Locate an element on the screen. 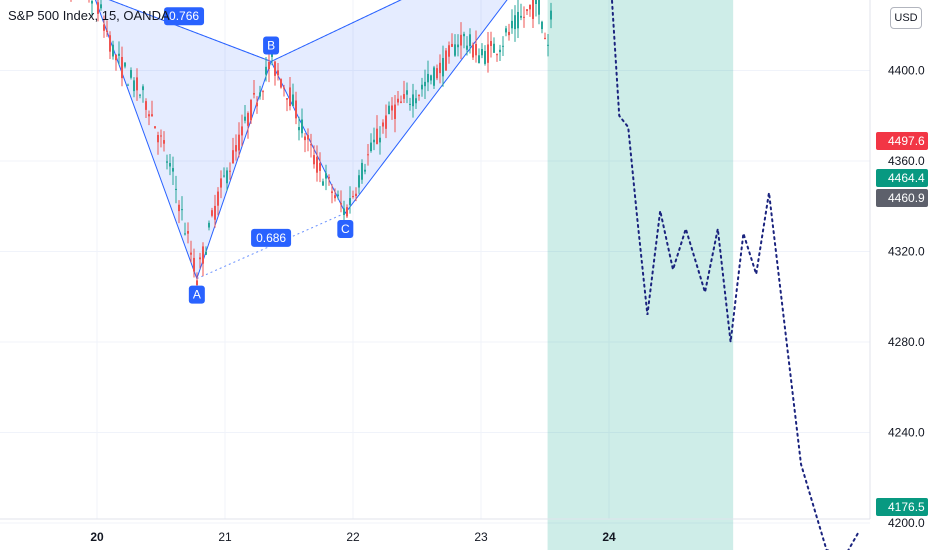 This screenshot has height=550, width=932. pattern-point-b: B is located at coordinates (271, 45).